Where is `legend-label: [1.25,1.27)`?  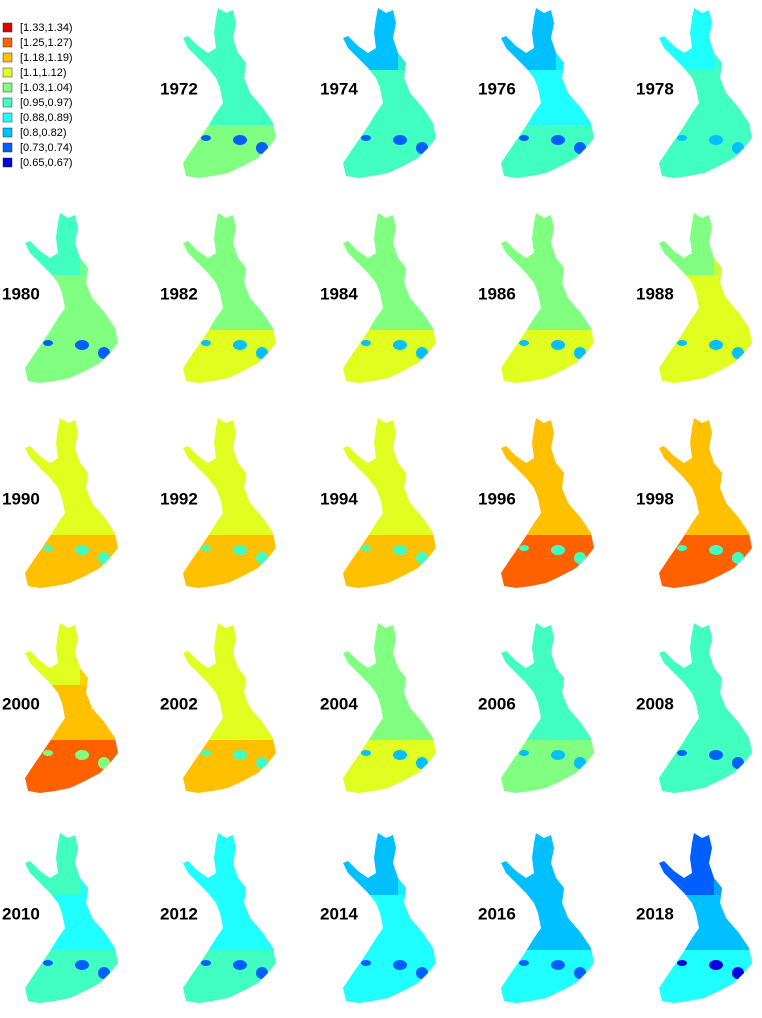 legend-label: [1.25,1.27) is located at coordinates (46, 43).